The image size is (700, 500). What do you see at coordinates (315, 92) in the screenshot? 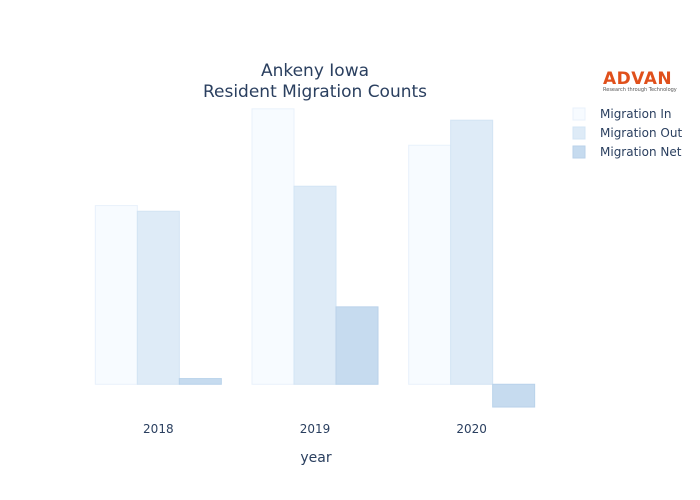
I see `chart-title-line-2: Resident Migration Counts` at bounding box center [315, 92].